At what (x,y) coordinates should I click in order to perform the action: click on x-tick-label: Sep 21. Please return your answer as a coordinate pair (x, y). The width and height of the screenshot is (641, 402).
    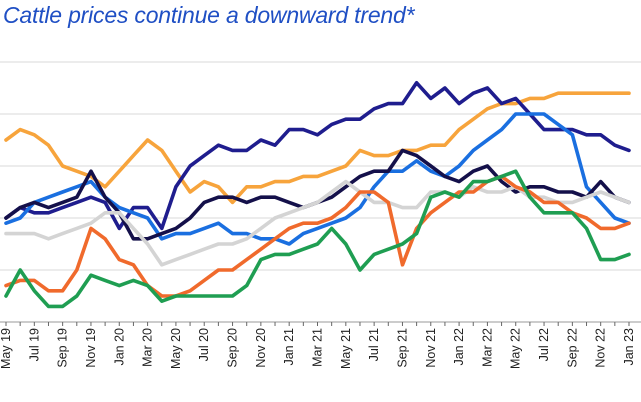
    Looking at the image, I should click on (402, 348).